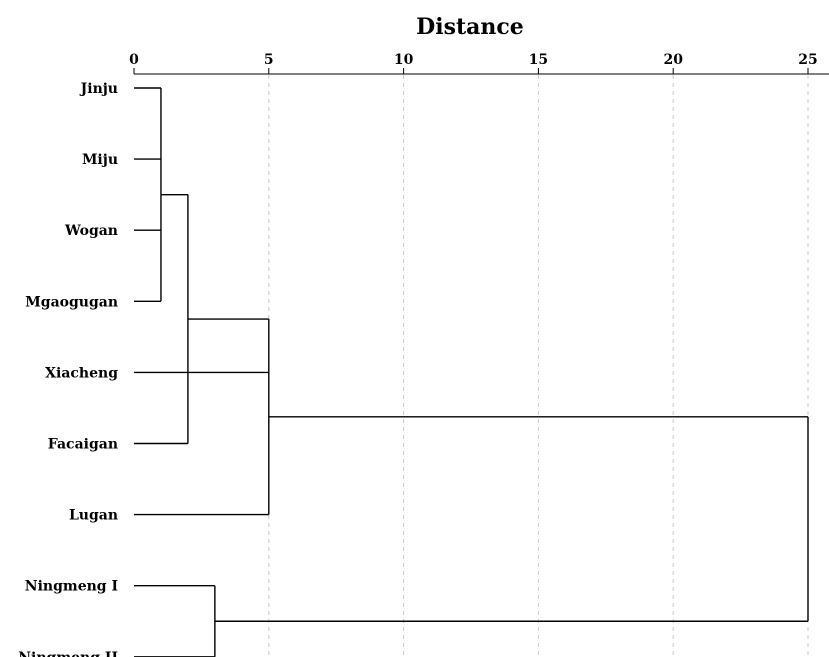 This screenshot has height=657, width=829. Describe the element at coordinates (71, 587) in the screenshot. I see `leaf-label-7: Ningmeng I` at that location.